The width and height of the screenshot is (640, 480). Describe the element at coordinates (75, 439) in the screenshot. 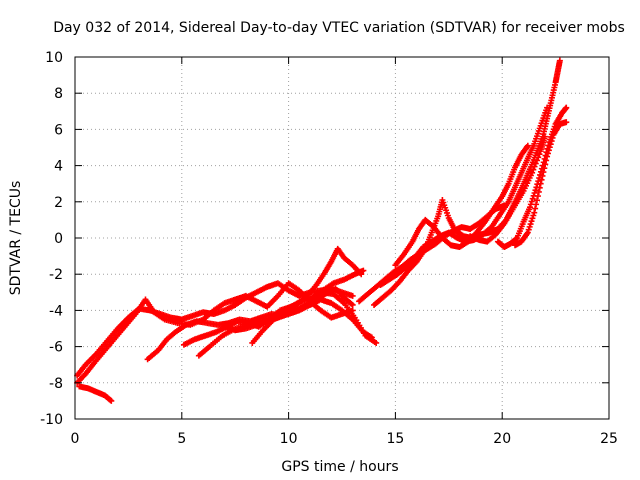

I see `x-tick-label: 0` at that location.